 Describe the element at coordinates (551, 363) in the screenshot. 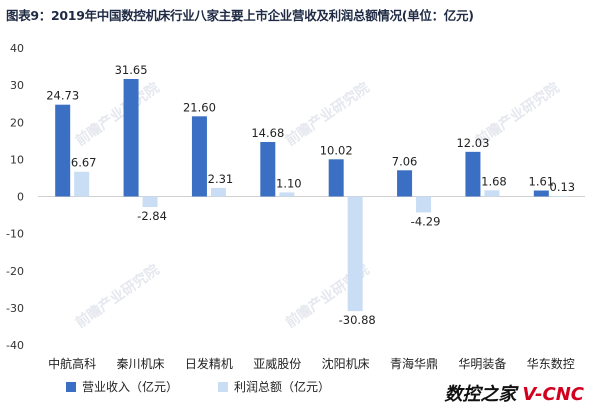

I see `category-label: 华东数控` at that location.